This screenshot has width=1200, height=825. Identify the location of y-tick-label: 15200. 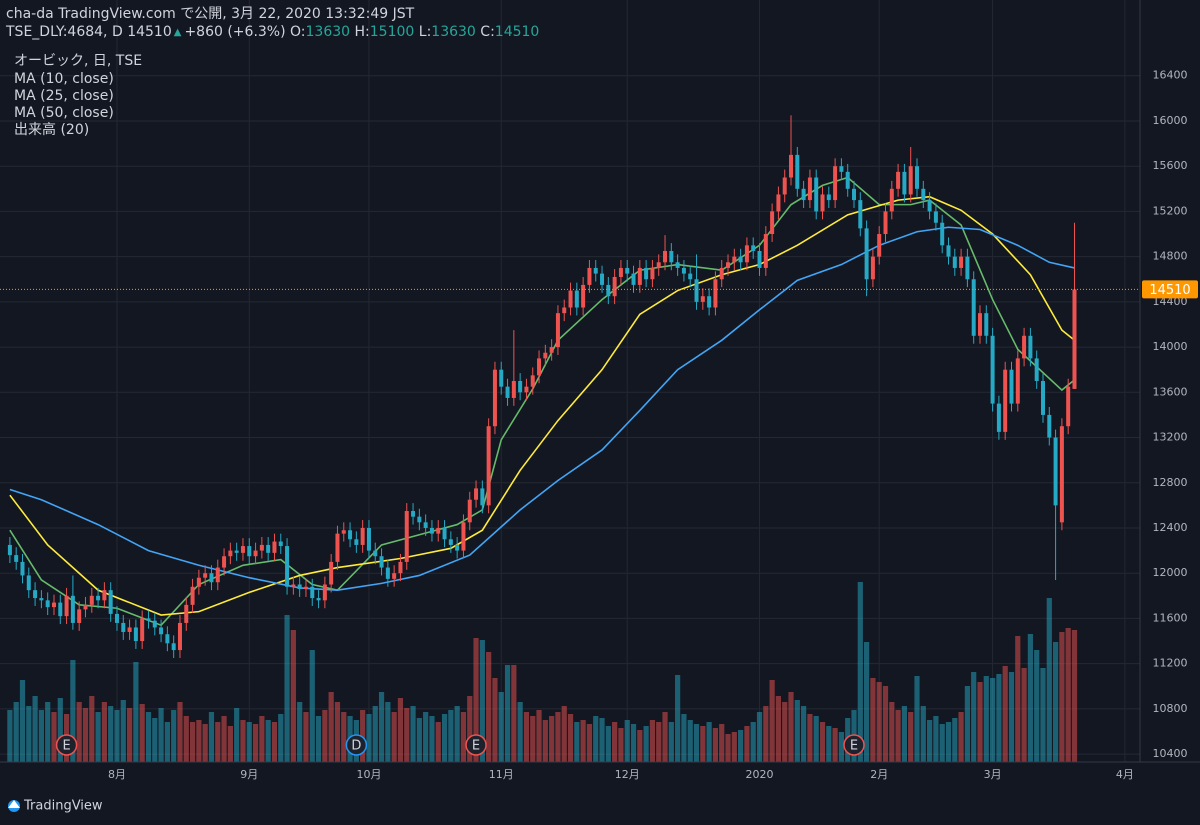
(1170, 210).